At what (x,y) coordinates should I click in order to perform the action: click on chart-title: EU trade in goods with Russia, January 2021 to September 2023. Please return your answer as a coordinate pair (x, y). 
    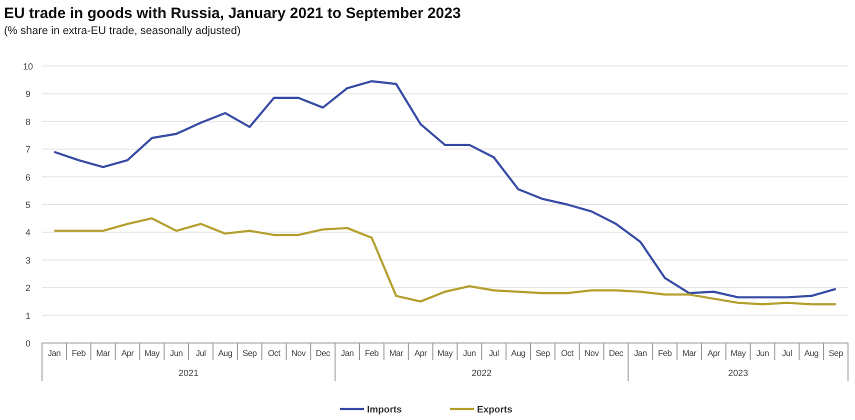
    Looking at the image, I should click on (232, 13).